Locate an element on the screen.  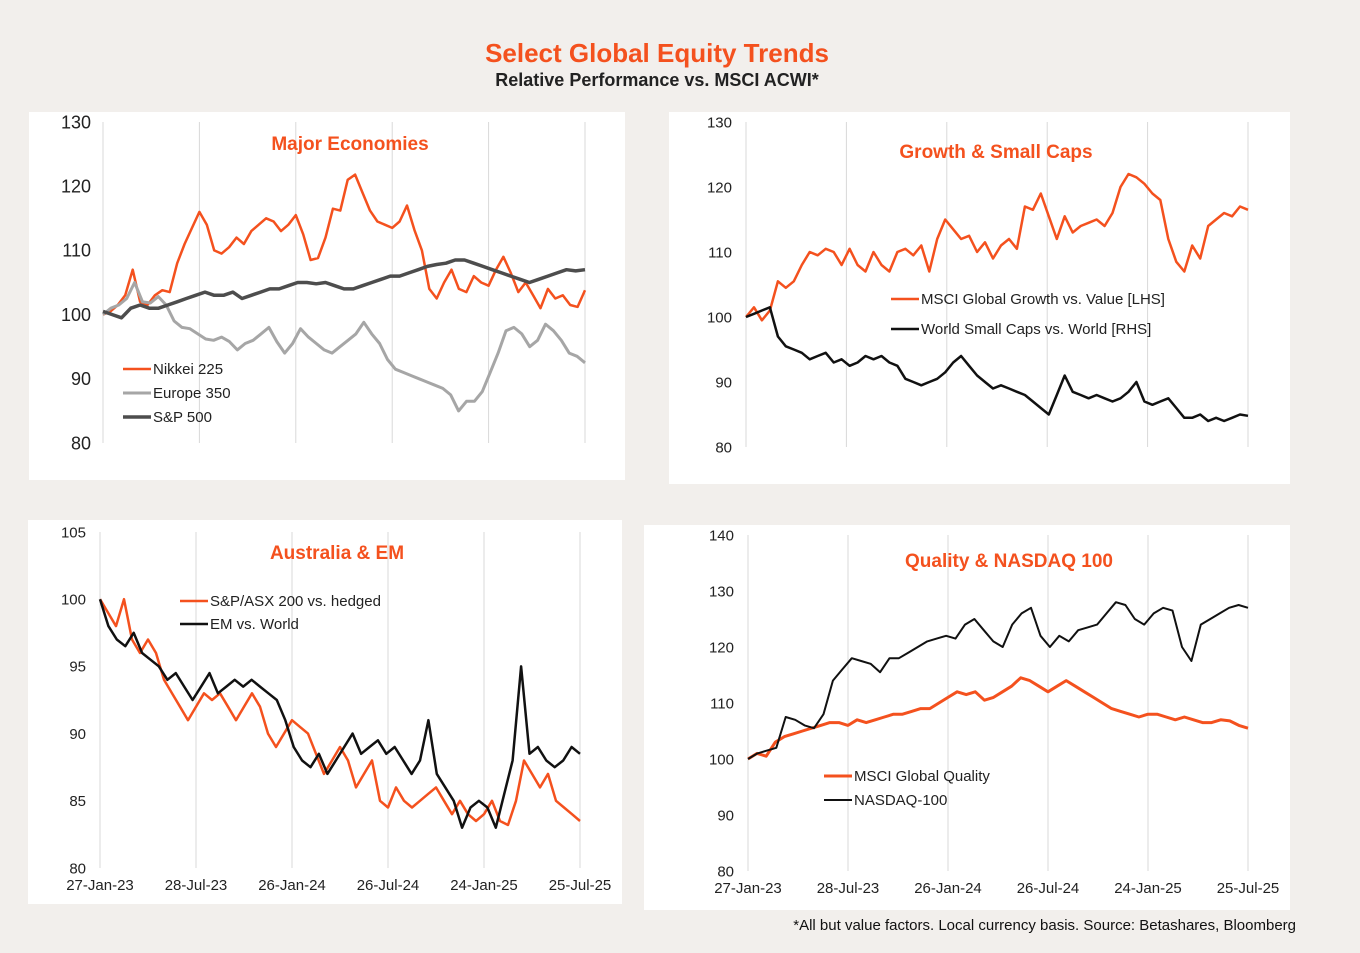
legend-entry: Europe 350 is located at coordinates (192, 393).